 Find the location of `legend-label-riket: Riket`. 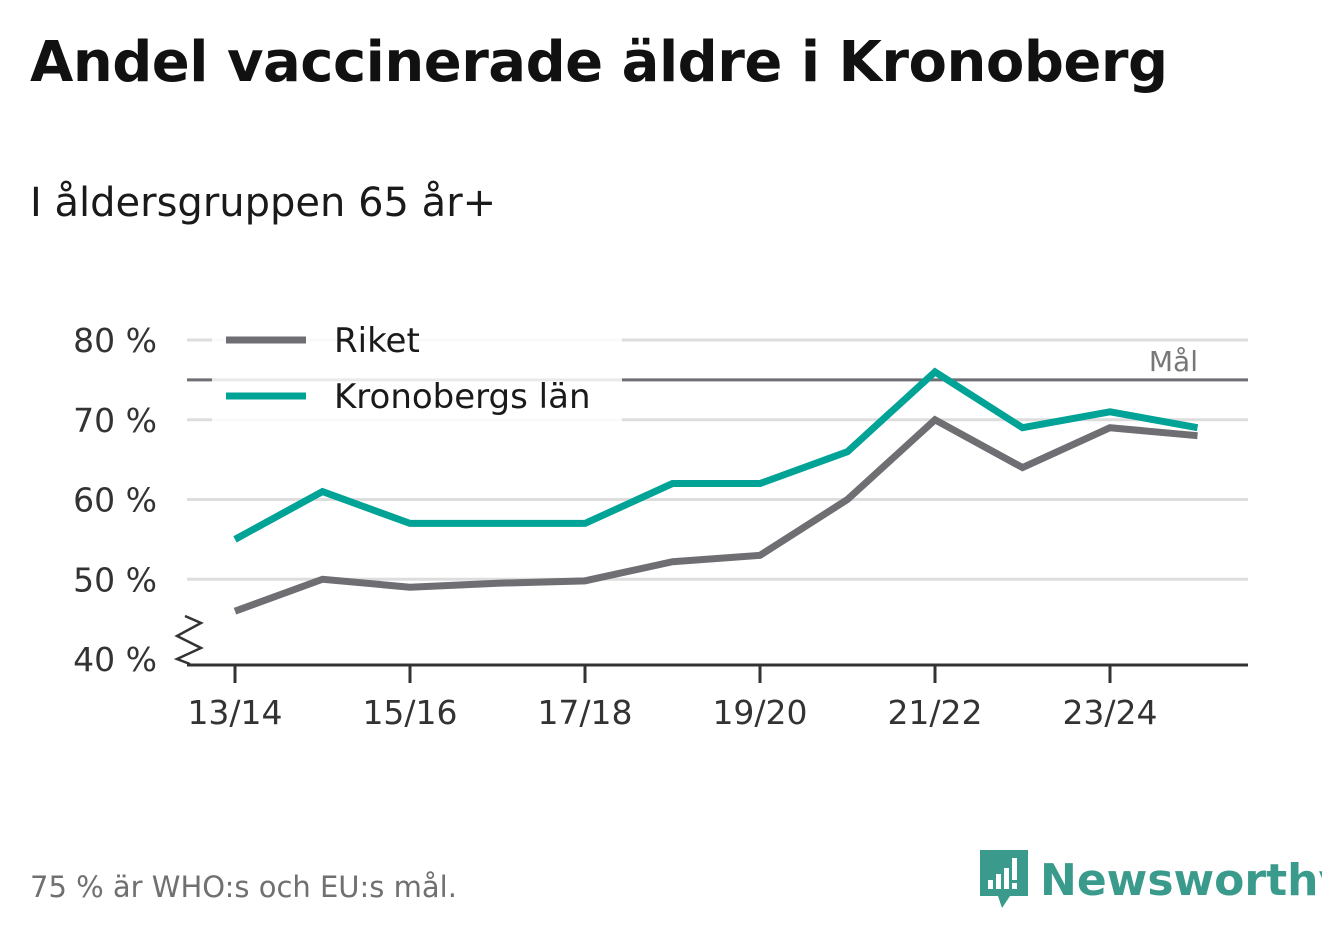

legend-label-riket: Riket is located at coordinates (377, 341).